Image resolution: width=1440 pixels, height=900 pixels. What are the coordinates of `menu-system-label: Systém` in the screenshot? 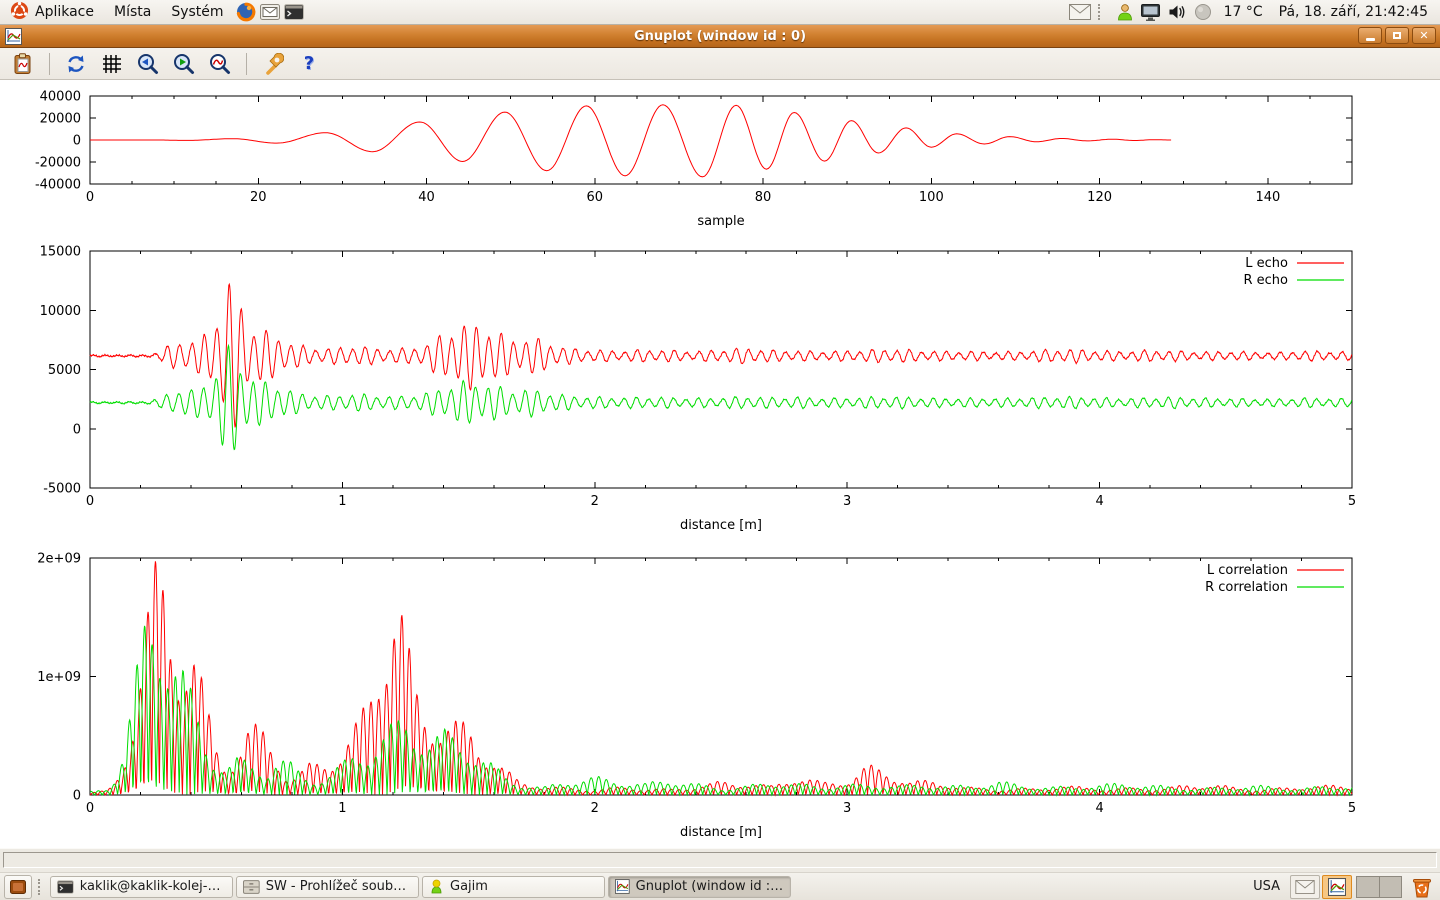 It's located at (197, 12).